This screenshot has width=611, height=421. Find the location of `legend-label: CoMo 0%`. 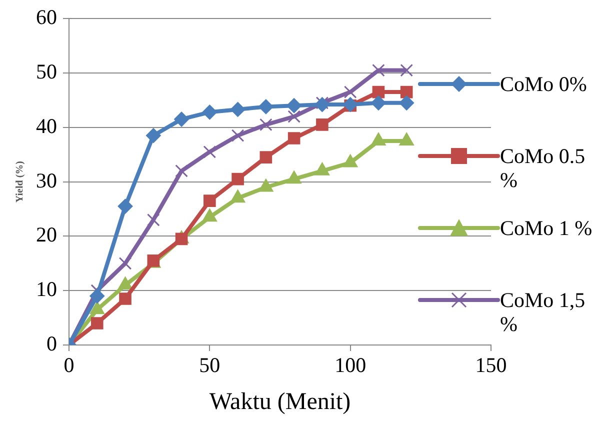

legend-label: CoMo 0% is located at coordinates (544, 84).